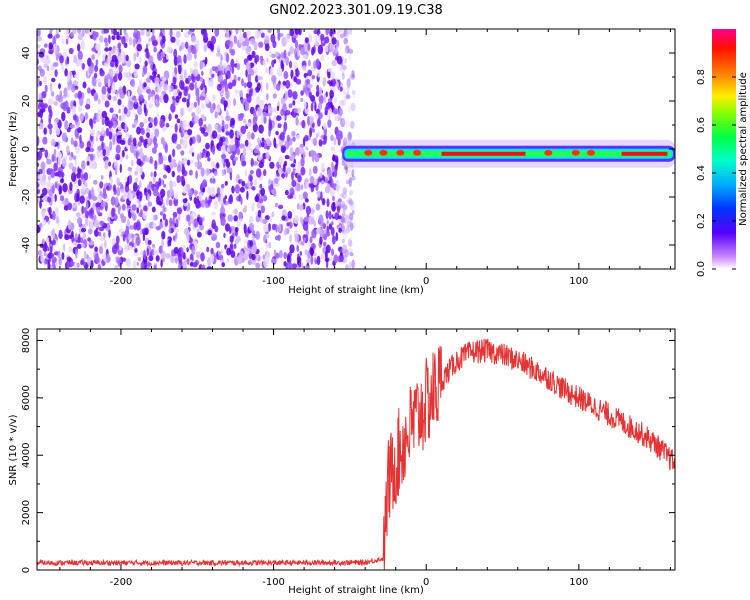 This screenshot has height=600, width=750. What do you see at coordinates (26, 455) in the screenshot?
I see `y-tick-label: 4000` at bounding box center [26, 455].